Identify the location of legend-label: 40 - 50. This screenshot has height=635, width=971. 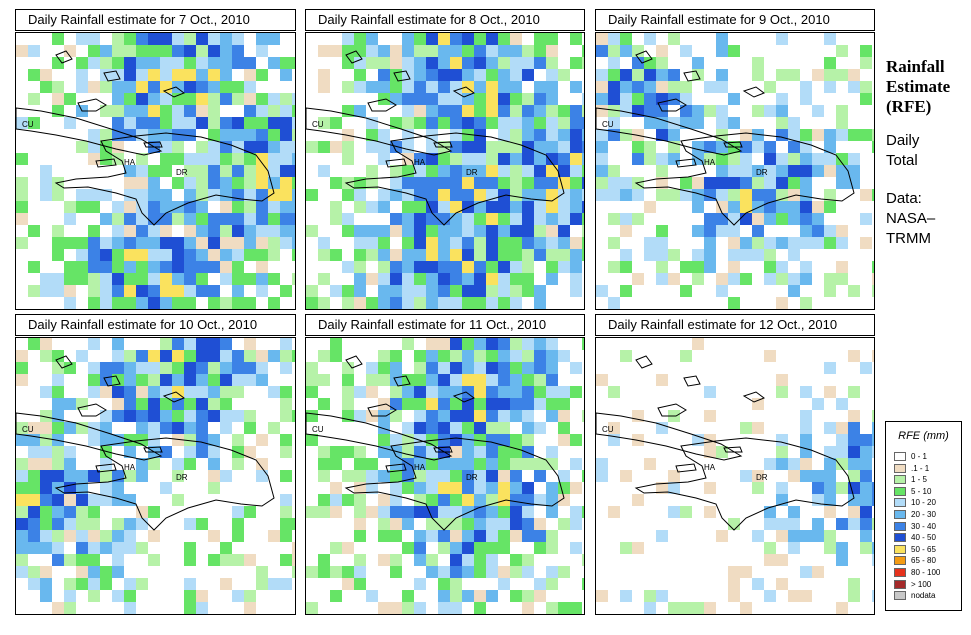
(923, 538).